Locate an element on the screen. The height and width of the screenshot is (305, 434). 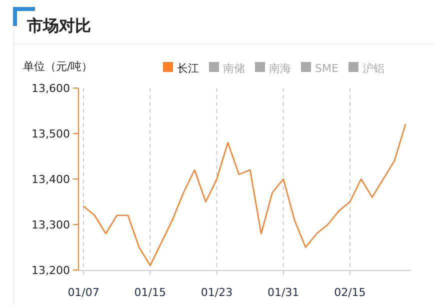
y-tick-label: 13,600 is located at coordinates (51, 88).